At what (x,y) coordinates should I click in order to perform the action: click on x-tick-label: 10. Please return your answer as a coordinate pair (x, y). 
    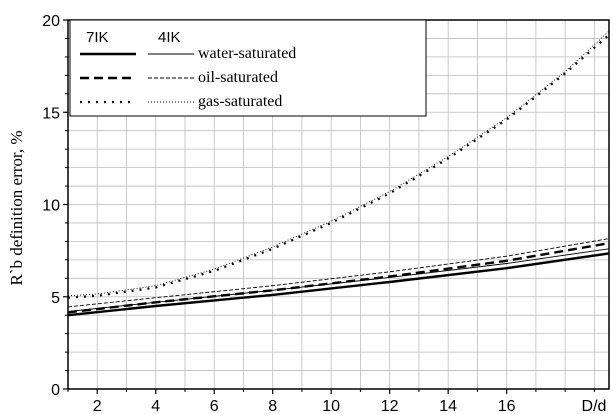
    Looking at the image, I should click on (331, 406).